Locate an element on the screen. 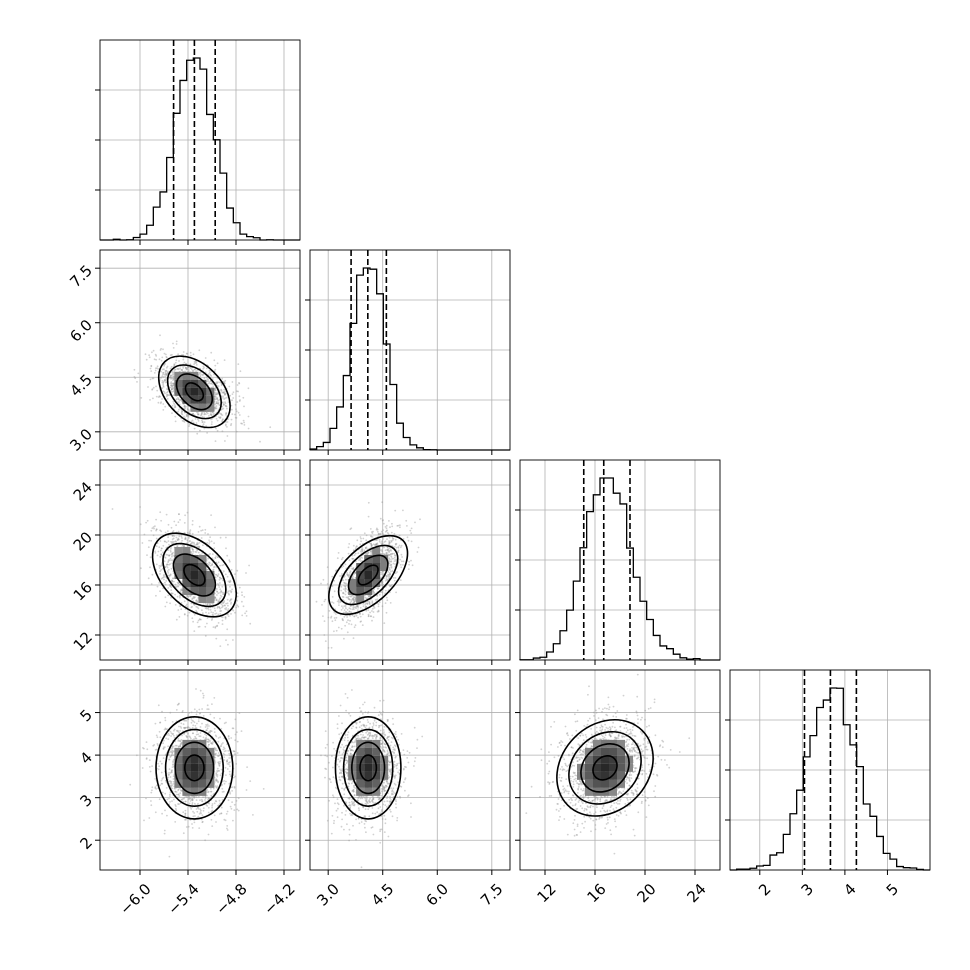  histogram-line is located at coordinates (200, 149).